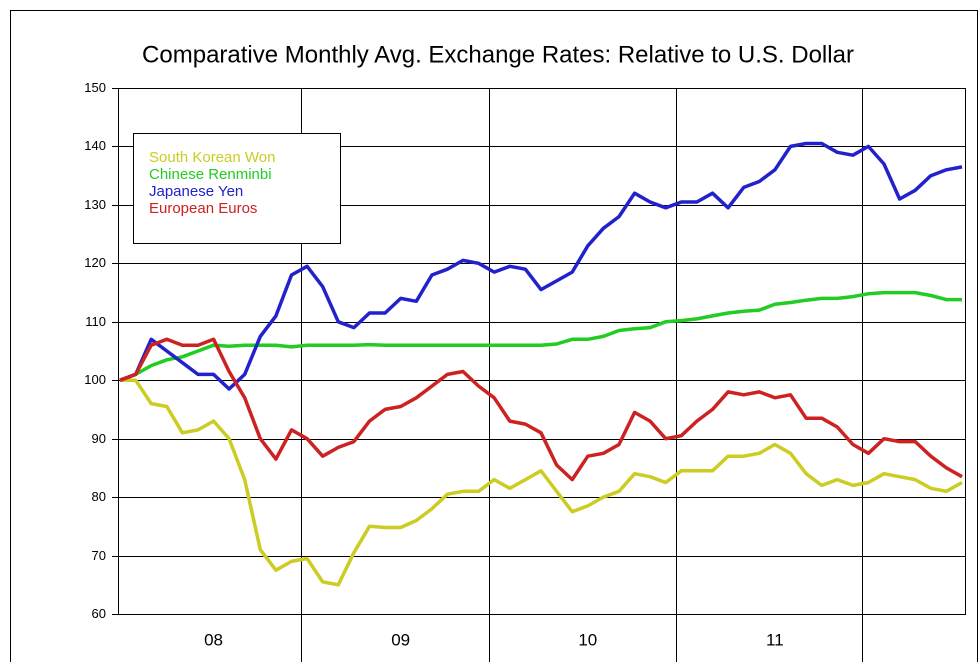 This screenshot has width=979, height=662. What do you see at coordinates (99, 613) in the screenshot?
I see `y-tick-label: 60` at bounding box center [99, 613].